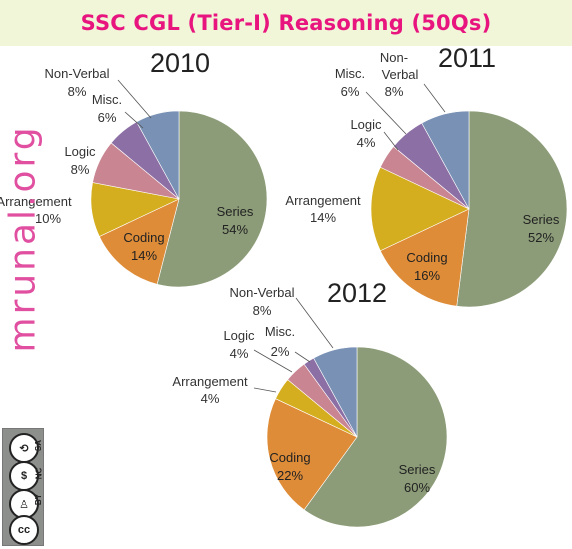 The width and height of the screenshot is (572, 549). Describe the element at coordinates (212, 199) in the screenshot. I see `slice-2010-series` at that location.